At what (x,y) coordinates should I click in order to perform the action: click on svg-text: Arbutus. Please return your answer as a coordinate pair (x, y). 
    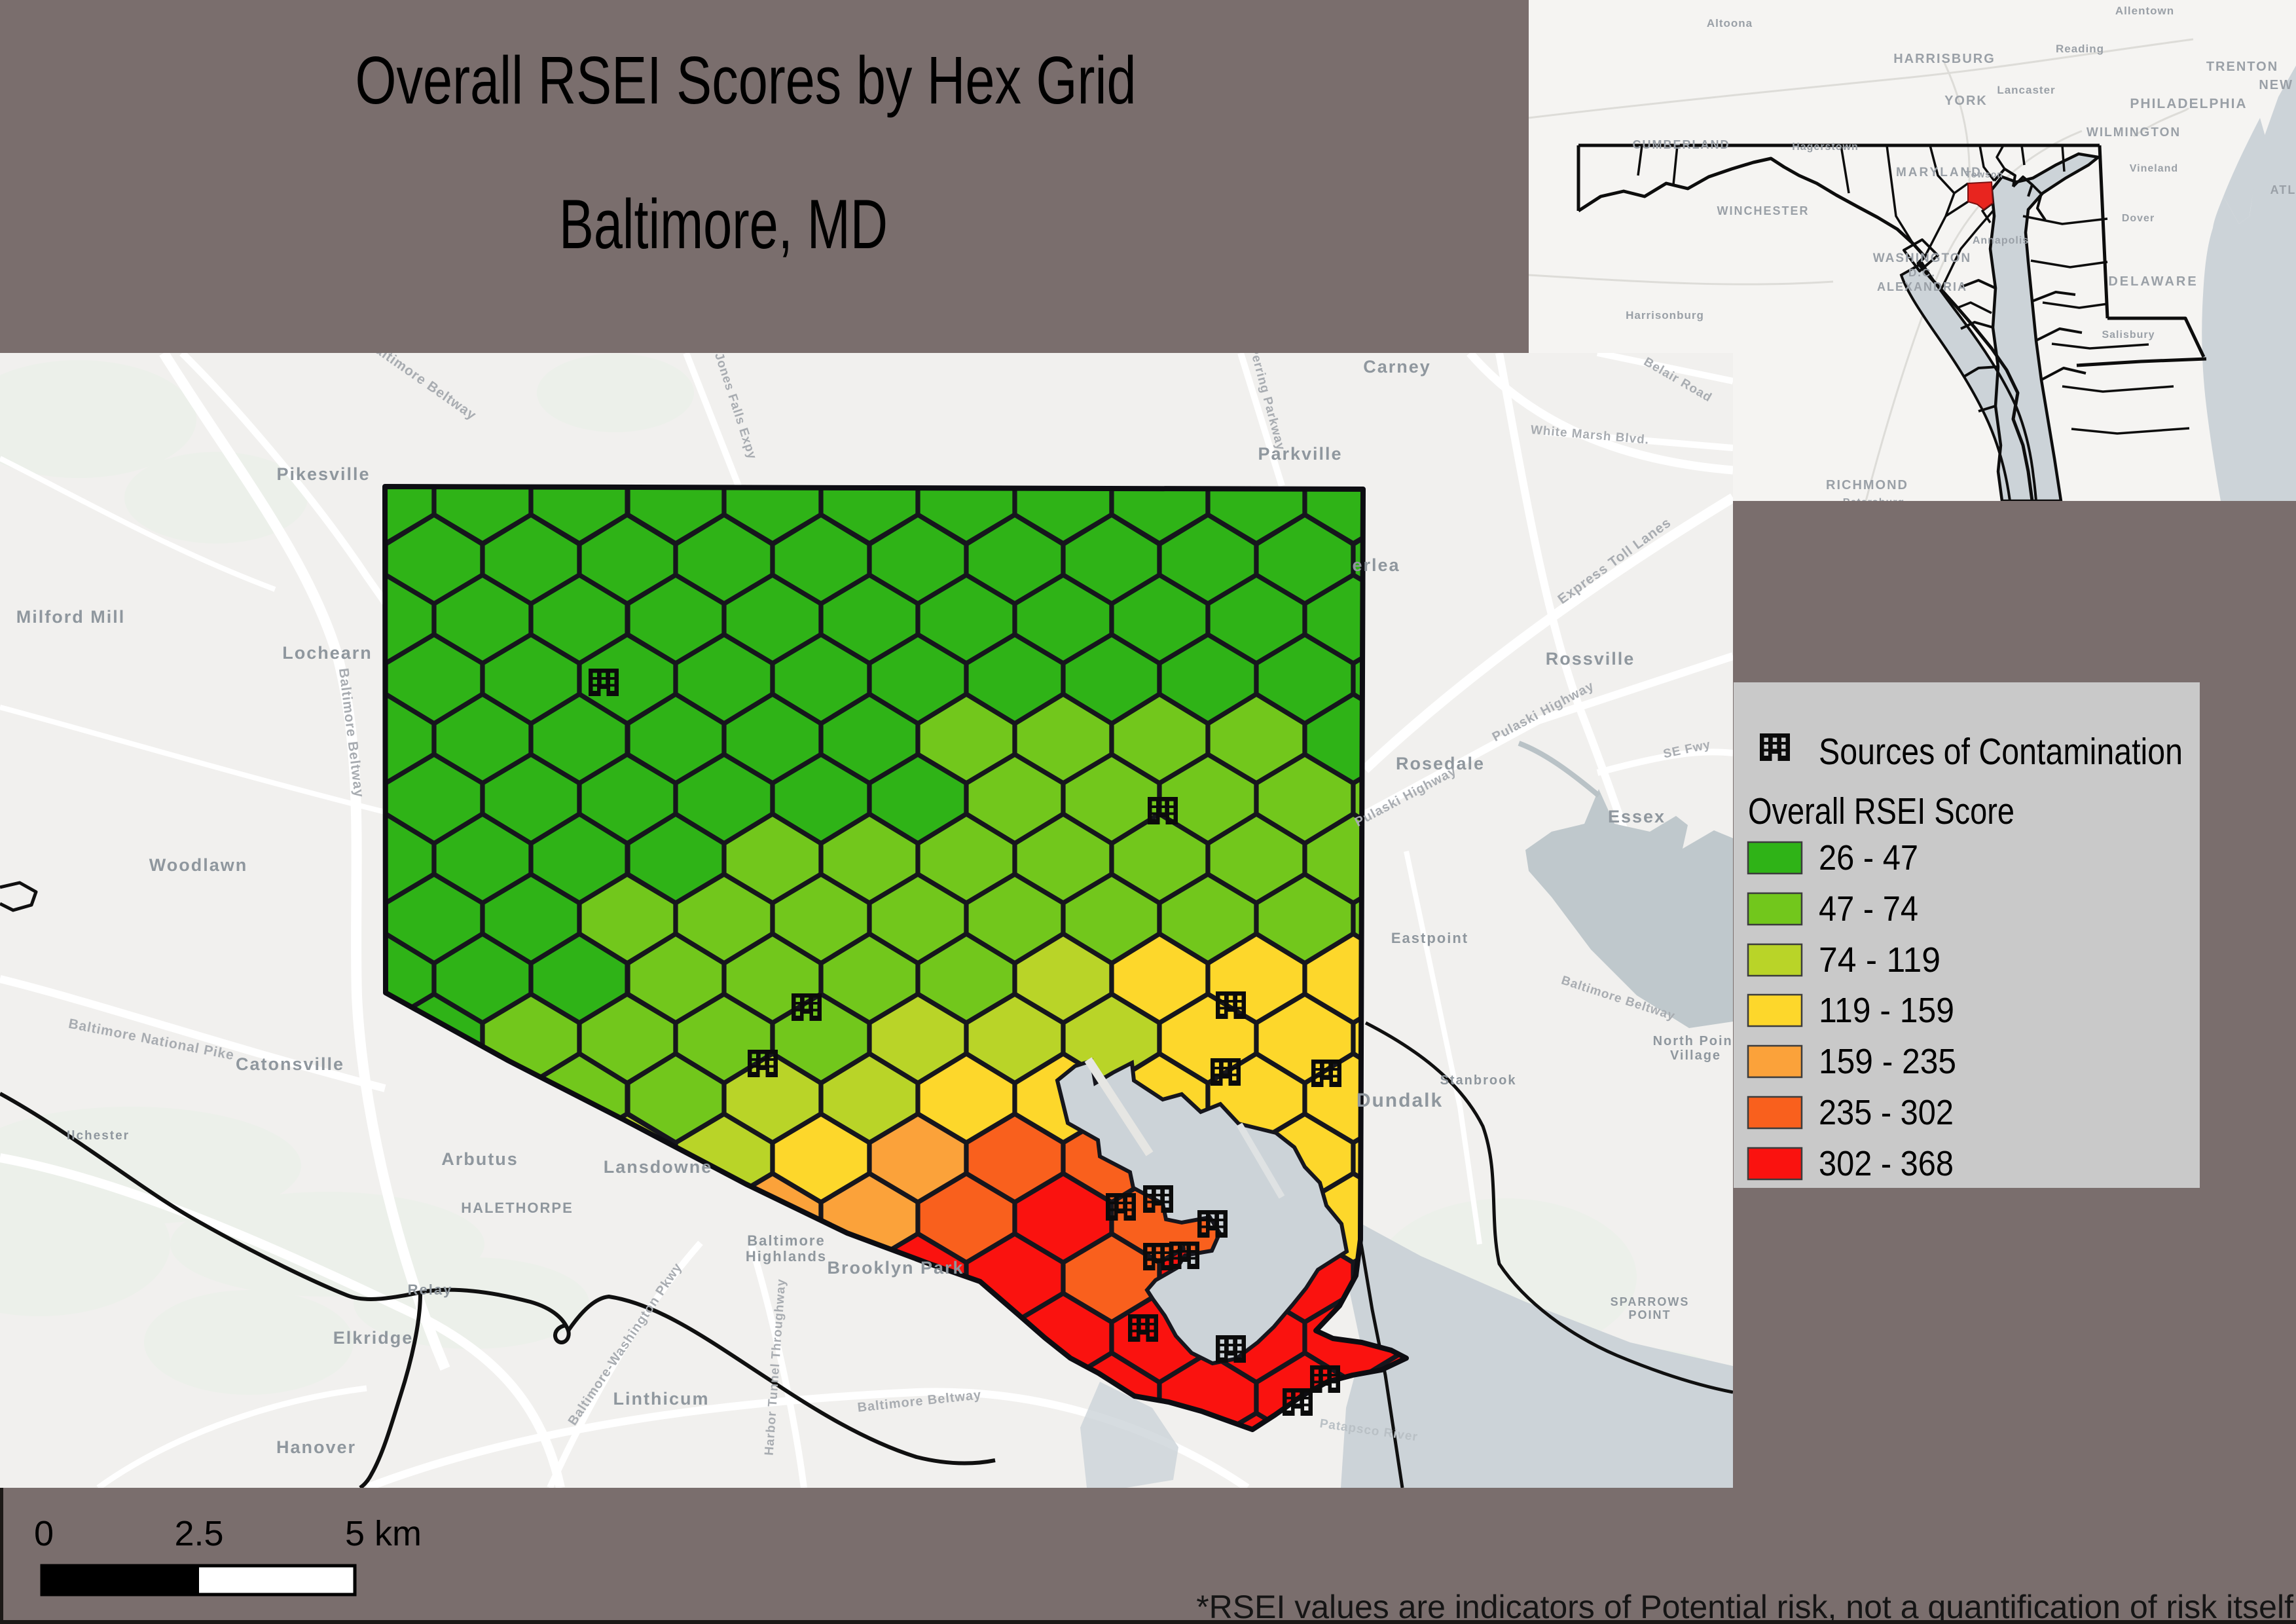
    Looking at the image, I should click on (480, 1159).